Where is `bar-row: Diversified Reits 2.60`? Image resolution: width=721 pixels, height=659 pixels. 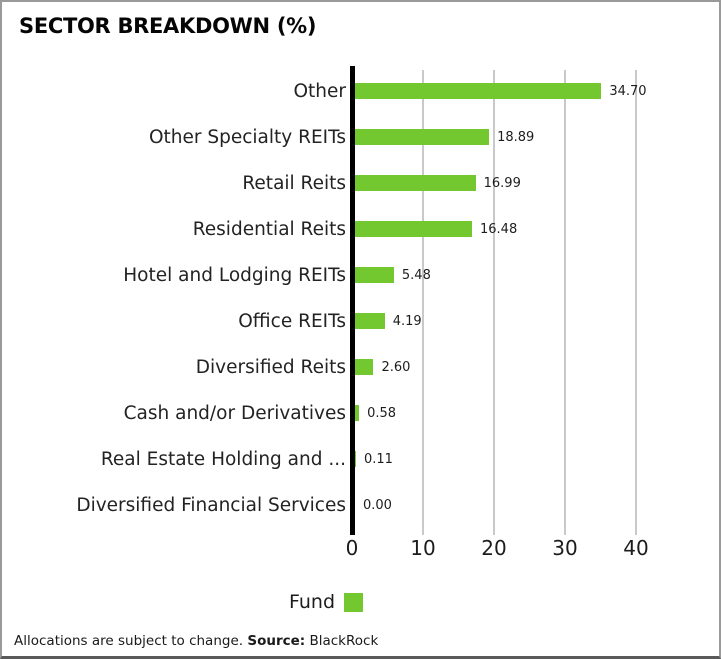 bar-row: Diversified Reits 2.60 is located at coordinates (360, 367).